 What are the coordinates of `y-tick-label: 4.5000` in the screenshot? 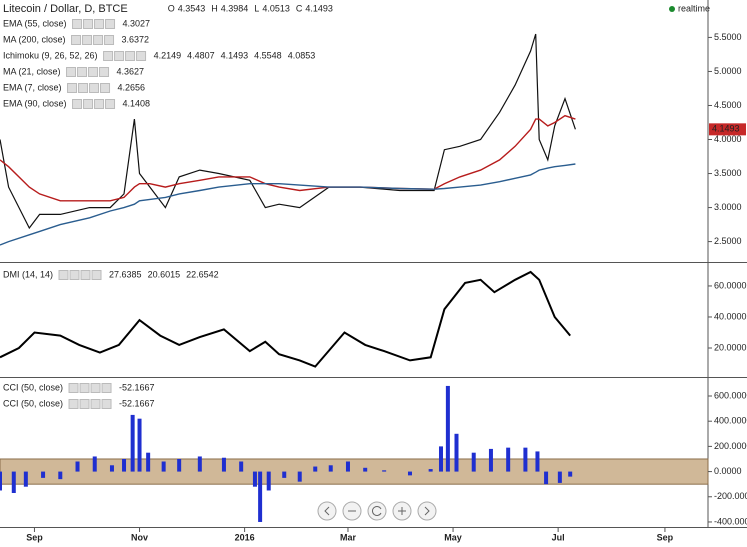 It's located at (728, 105).